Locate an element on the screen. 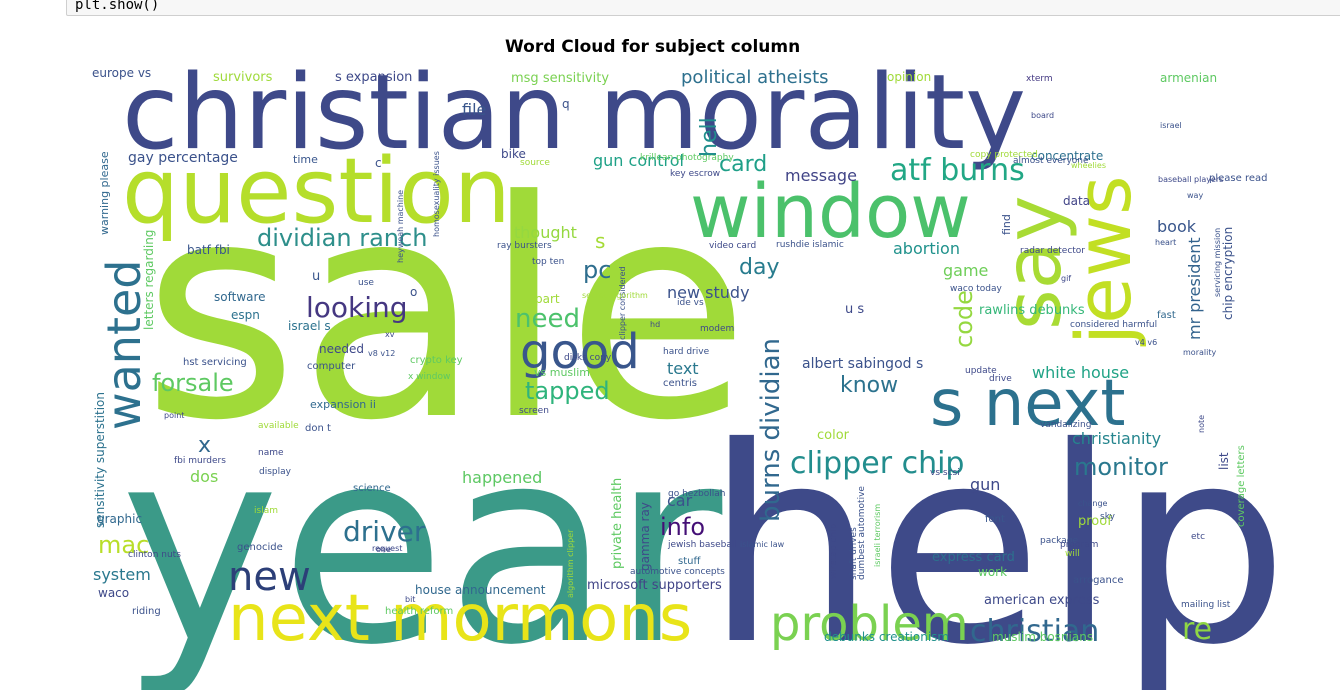 This screenshot has width=1340, height=690. word-proof: proof is located at coordinates (1095, 521).